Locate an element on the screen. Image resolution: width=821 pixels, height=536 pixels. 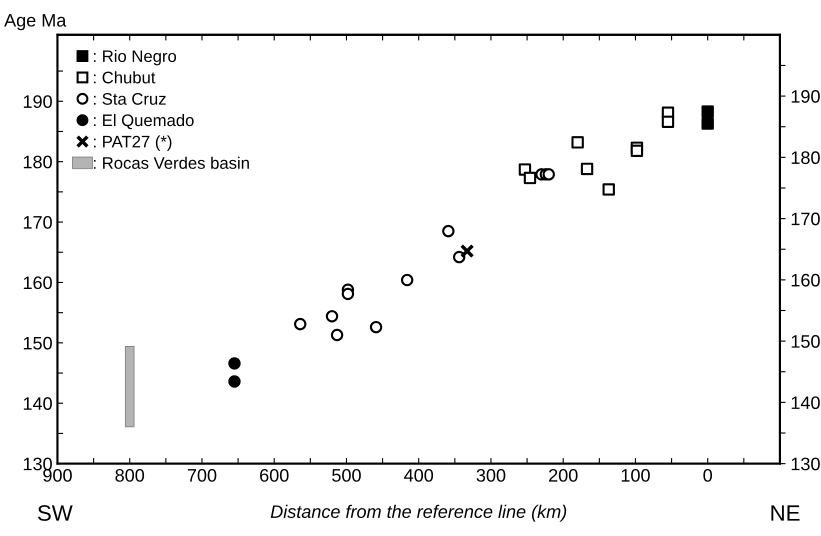
y-axis-title: Age Ma is located at coordinates (35, 22).